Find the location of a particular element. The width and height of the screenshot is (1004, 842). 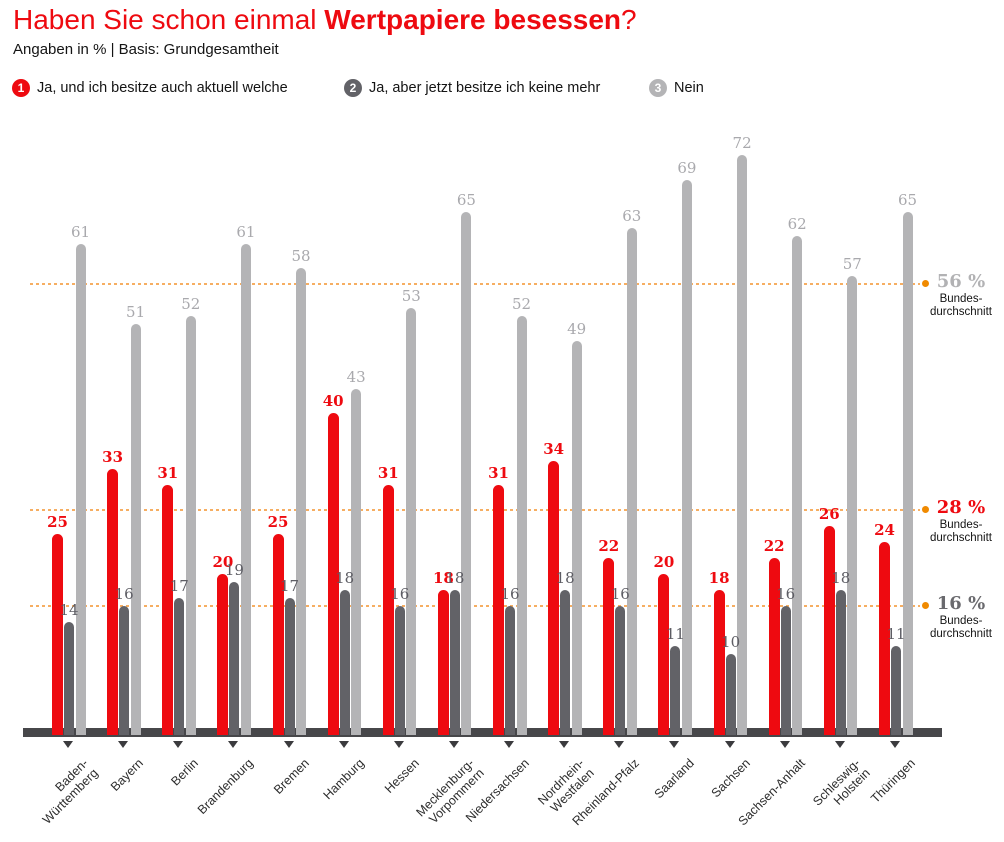

bar-value-label: 10 is located at coordinates (731, 642).